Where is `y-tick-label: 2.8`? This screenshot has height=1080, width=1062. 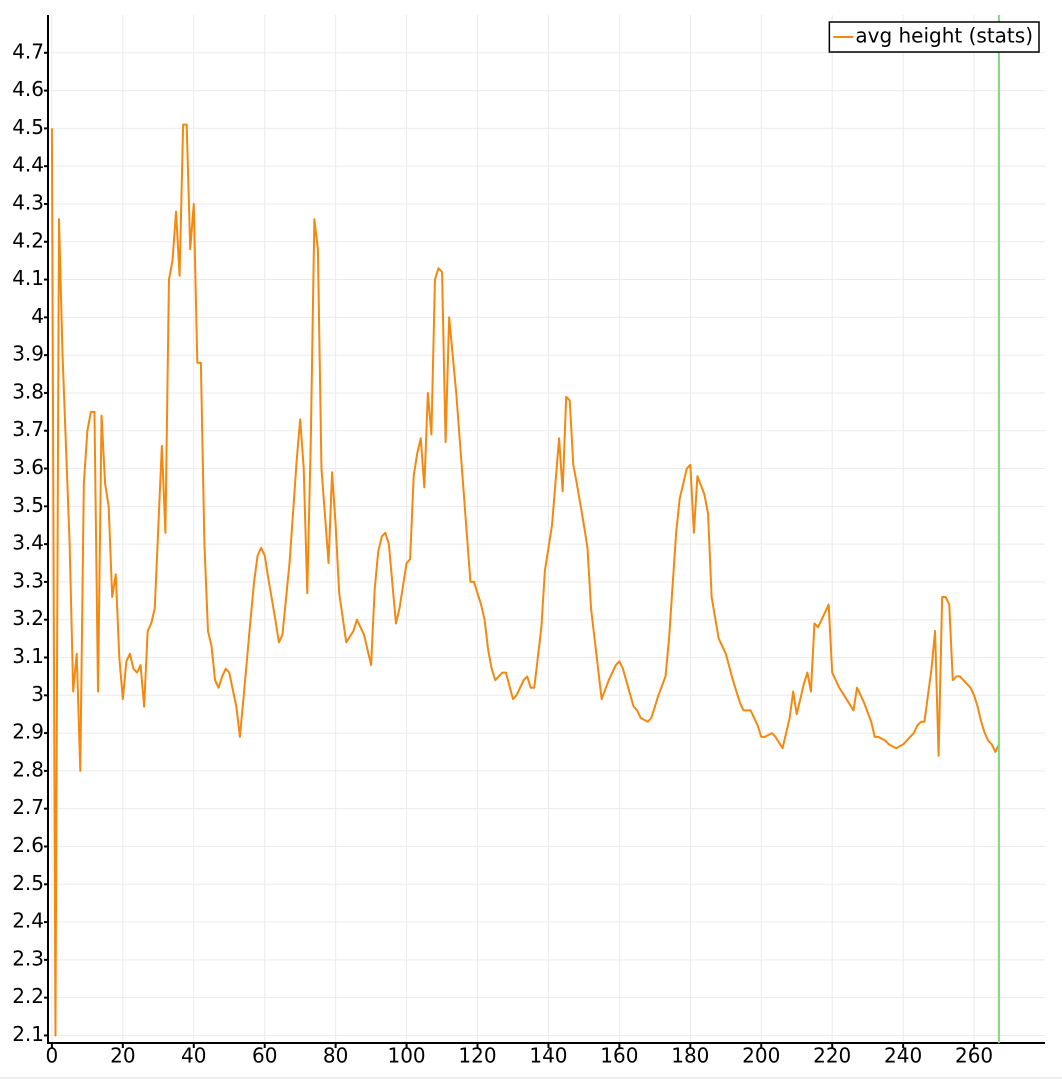
y-tick-label: 2.8 is located at coordinates (28, 769).